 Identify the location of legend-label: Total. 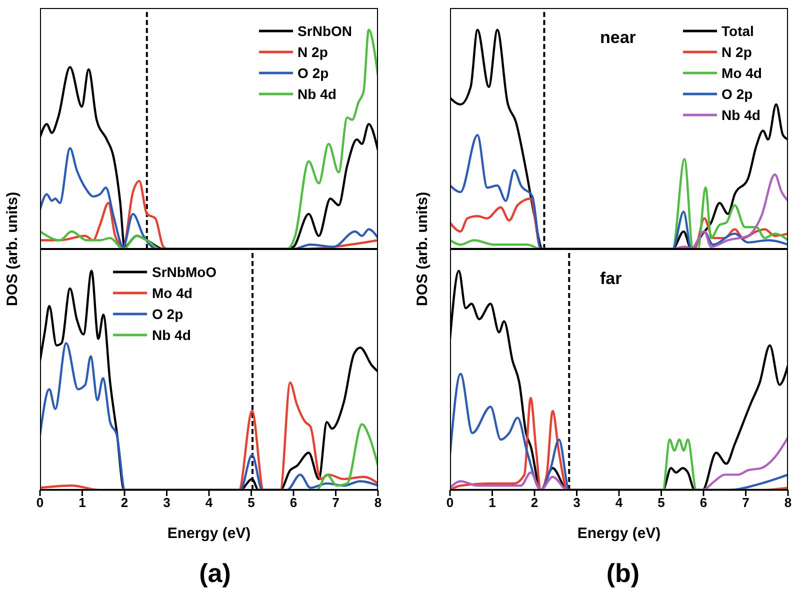
(738, 30).